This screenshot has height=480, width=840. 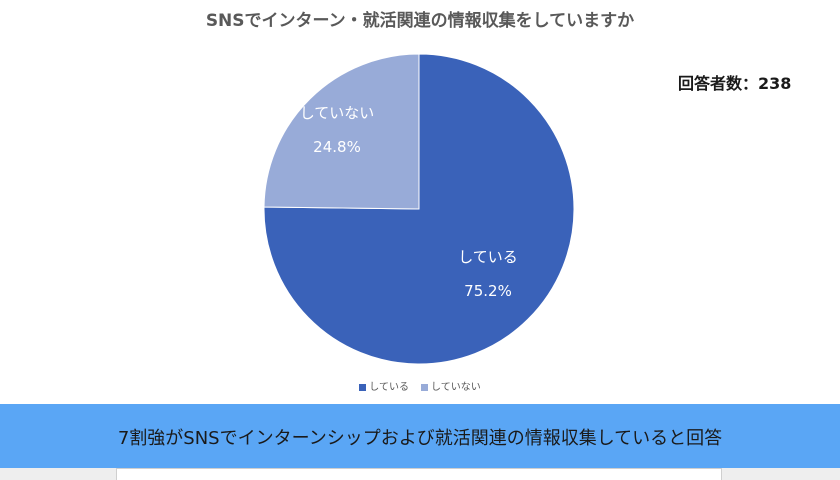 I want to click on slice-value-label-1: 75.2%, so click(x=488, y=291).